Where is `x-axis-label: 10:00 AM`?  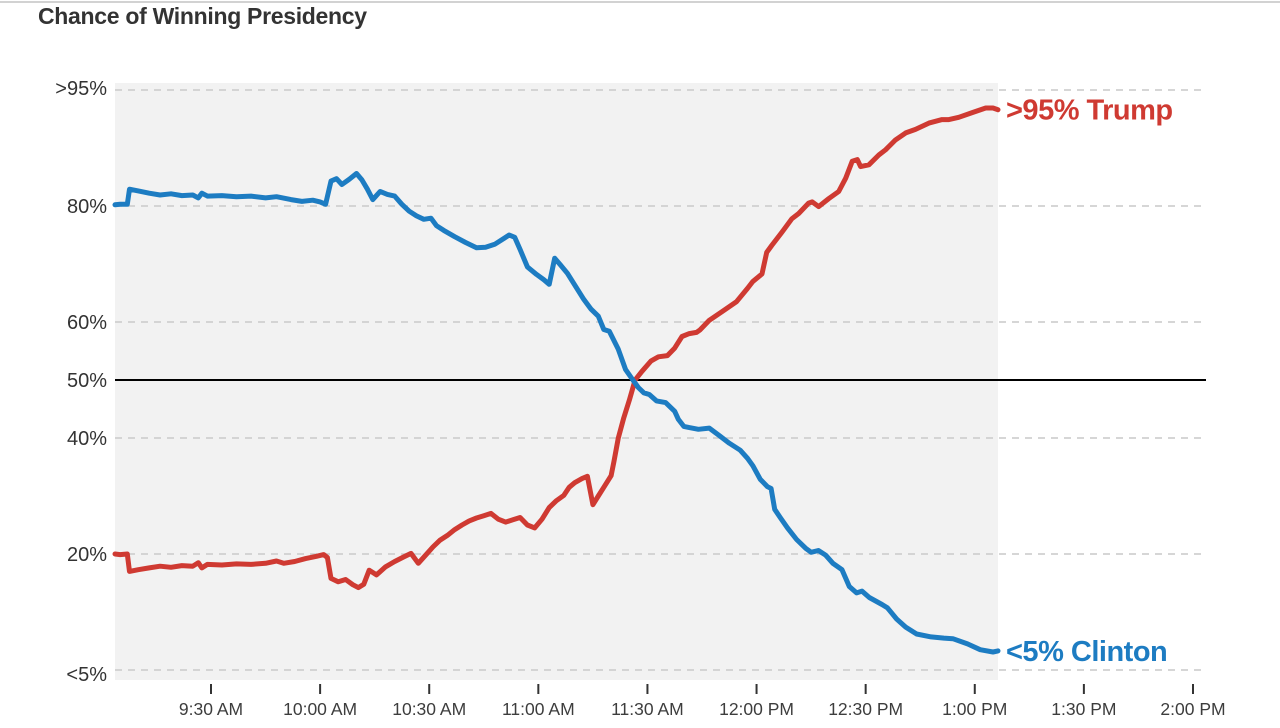 x-axis-label: 10:00 AM is located at coordinates (320, 709).